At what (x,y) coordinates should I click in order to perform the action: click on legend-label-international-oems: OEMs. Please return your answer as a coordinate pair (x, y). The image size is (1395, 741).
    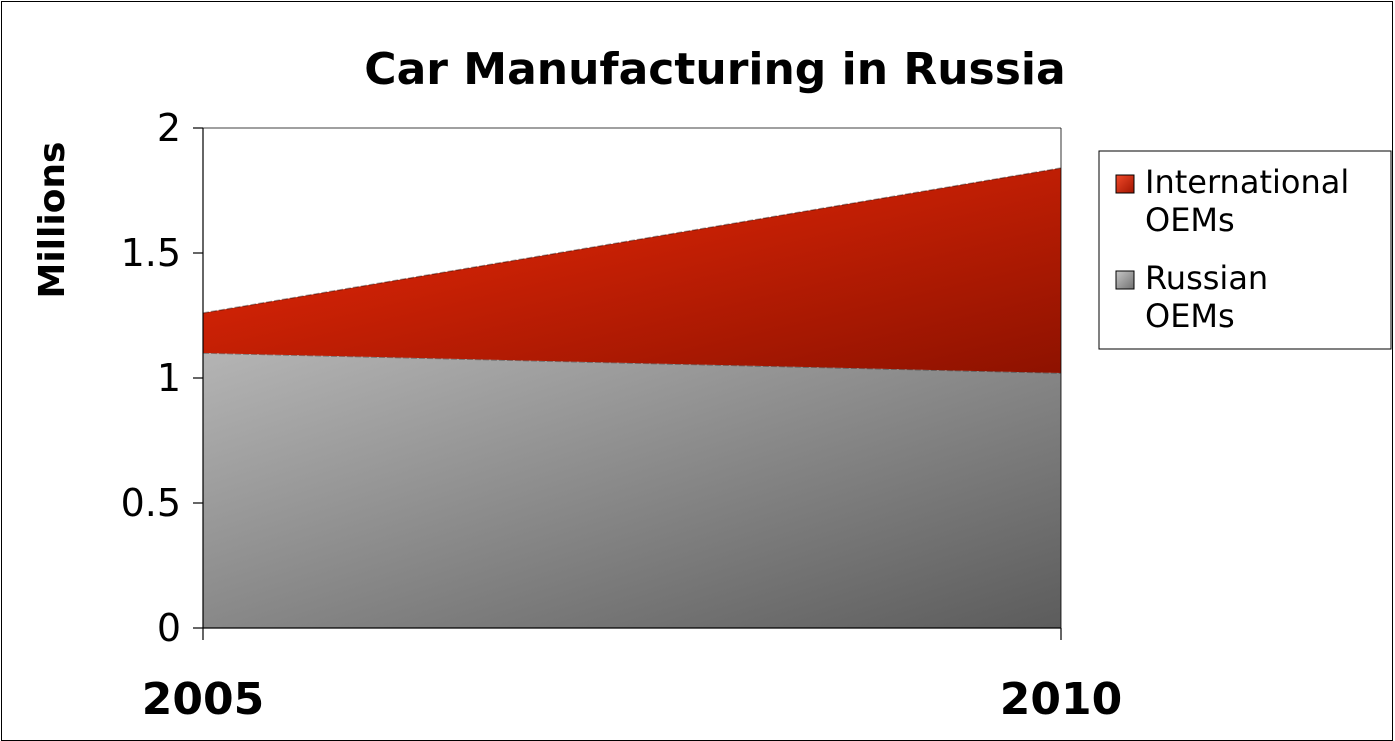
    Looking at the image, I should click on (1190, 220).